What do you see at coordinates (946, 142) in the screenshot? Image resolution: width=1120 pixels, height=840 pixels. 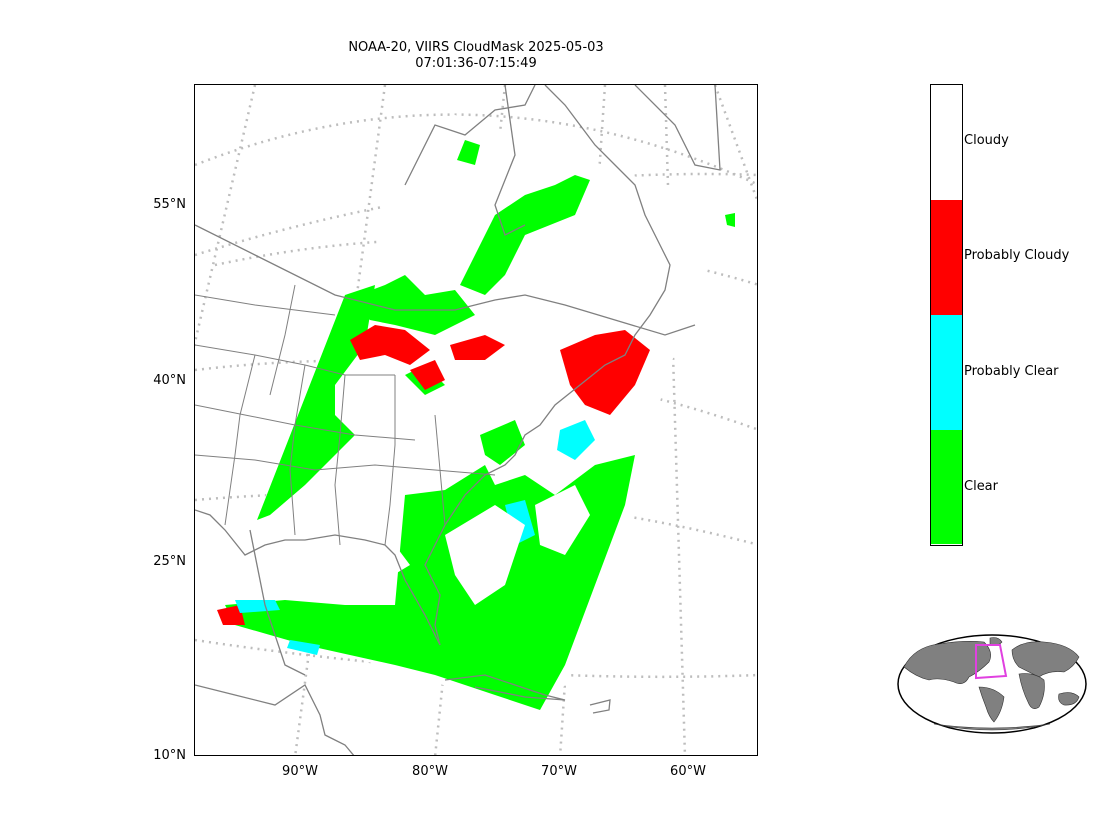 I see `colorbar-segment-cloudy` at bounding box center [946, 142].